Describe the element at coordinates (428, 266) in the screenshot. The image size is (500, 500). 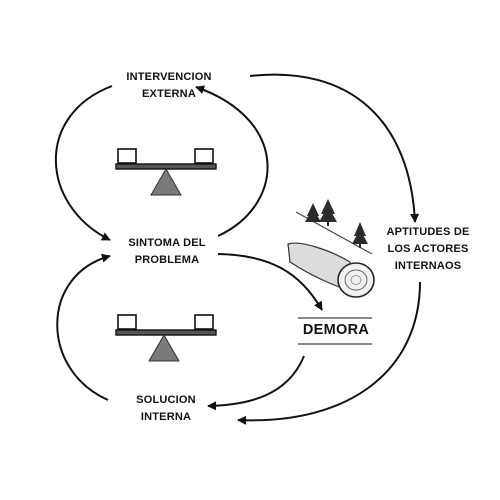
I see `node-actors-line3: INTERNAOS` at that location.